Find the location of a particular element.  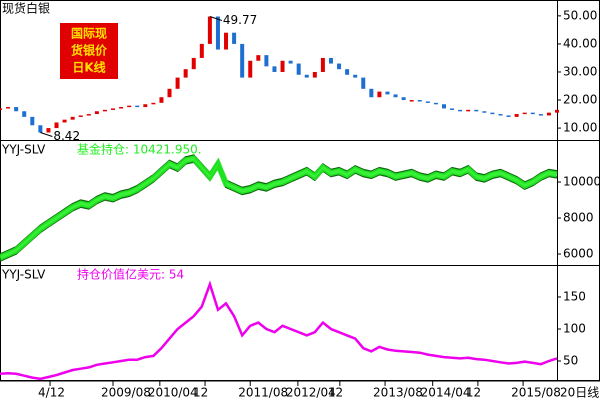

y-tick-label: 50.00 is located at coordinates (580, 15).